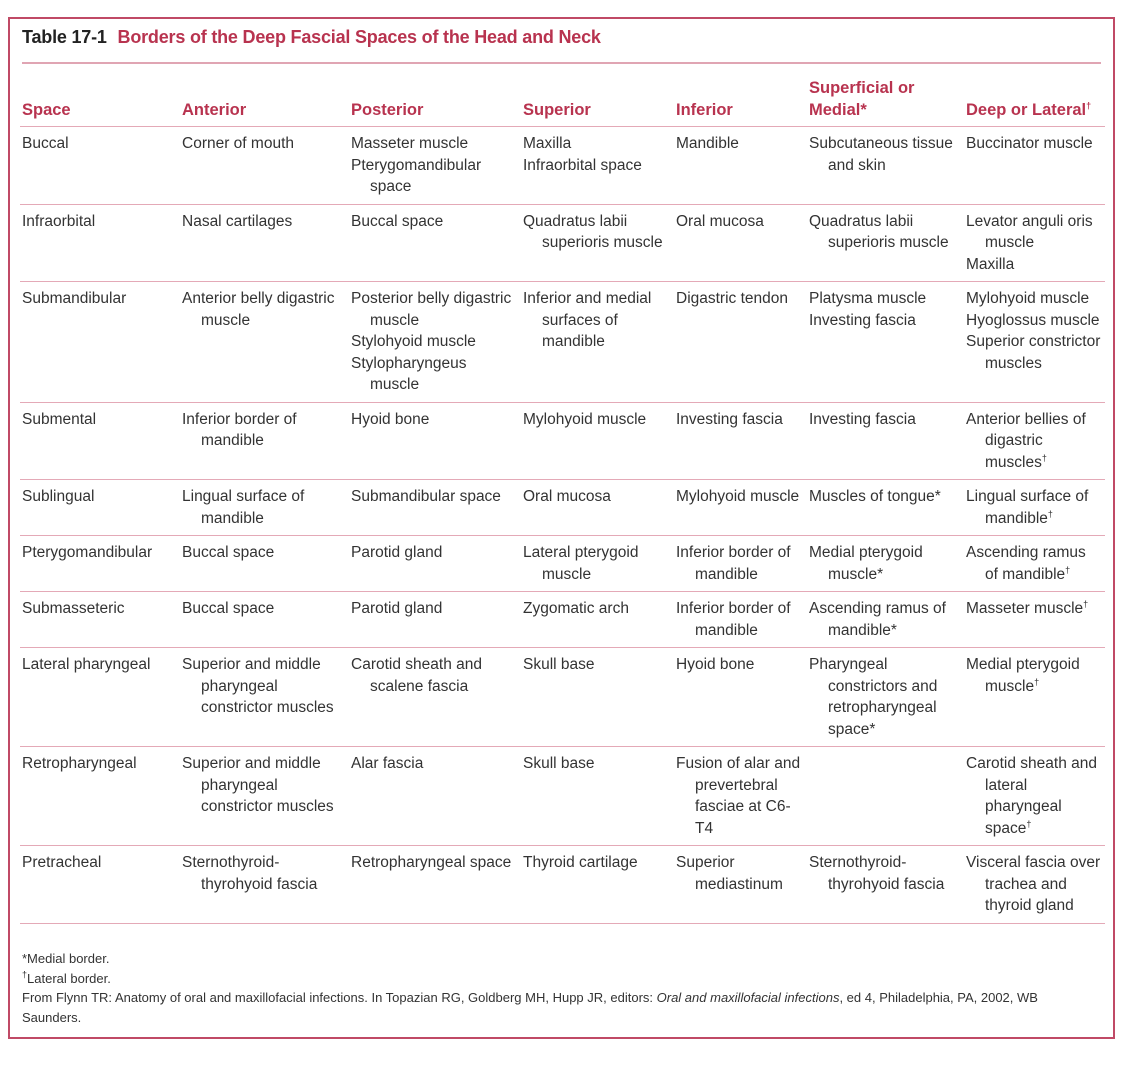 The image size is (1125, 1065). I want to click on table-cell: Pretracheal, so click(100, 884).